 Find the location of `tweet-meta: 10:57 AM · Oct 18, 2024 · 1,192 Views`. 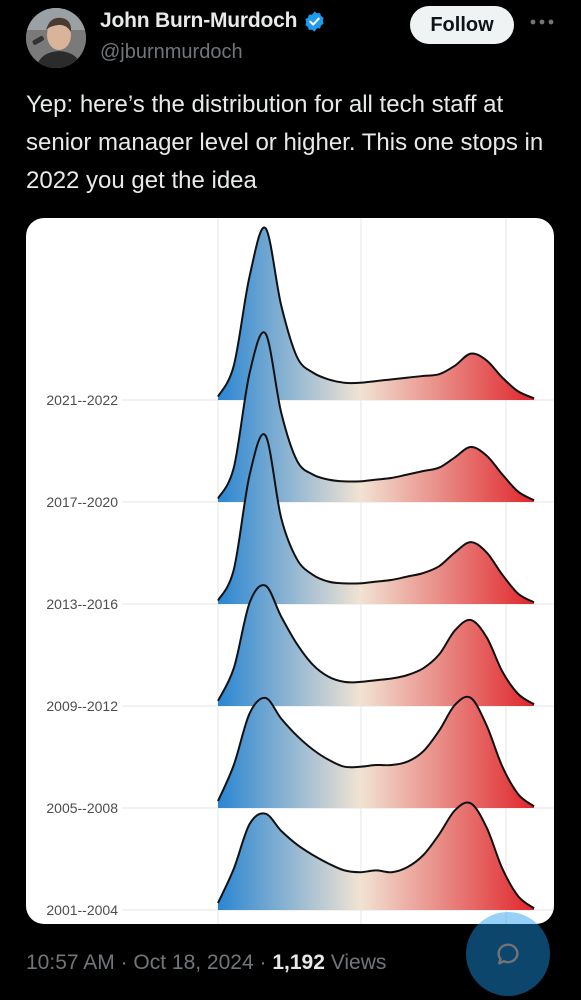

tweet-meta: 10:57 AM · Oct 18, 2024 · 1,192 Views is located at coordinates (206, 963).